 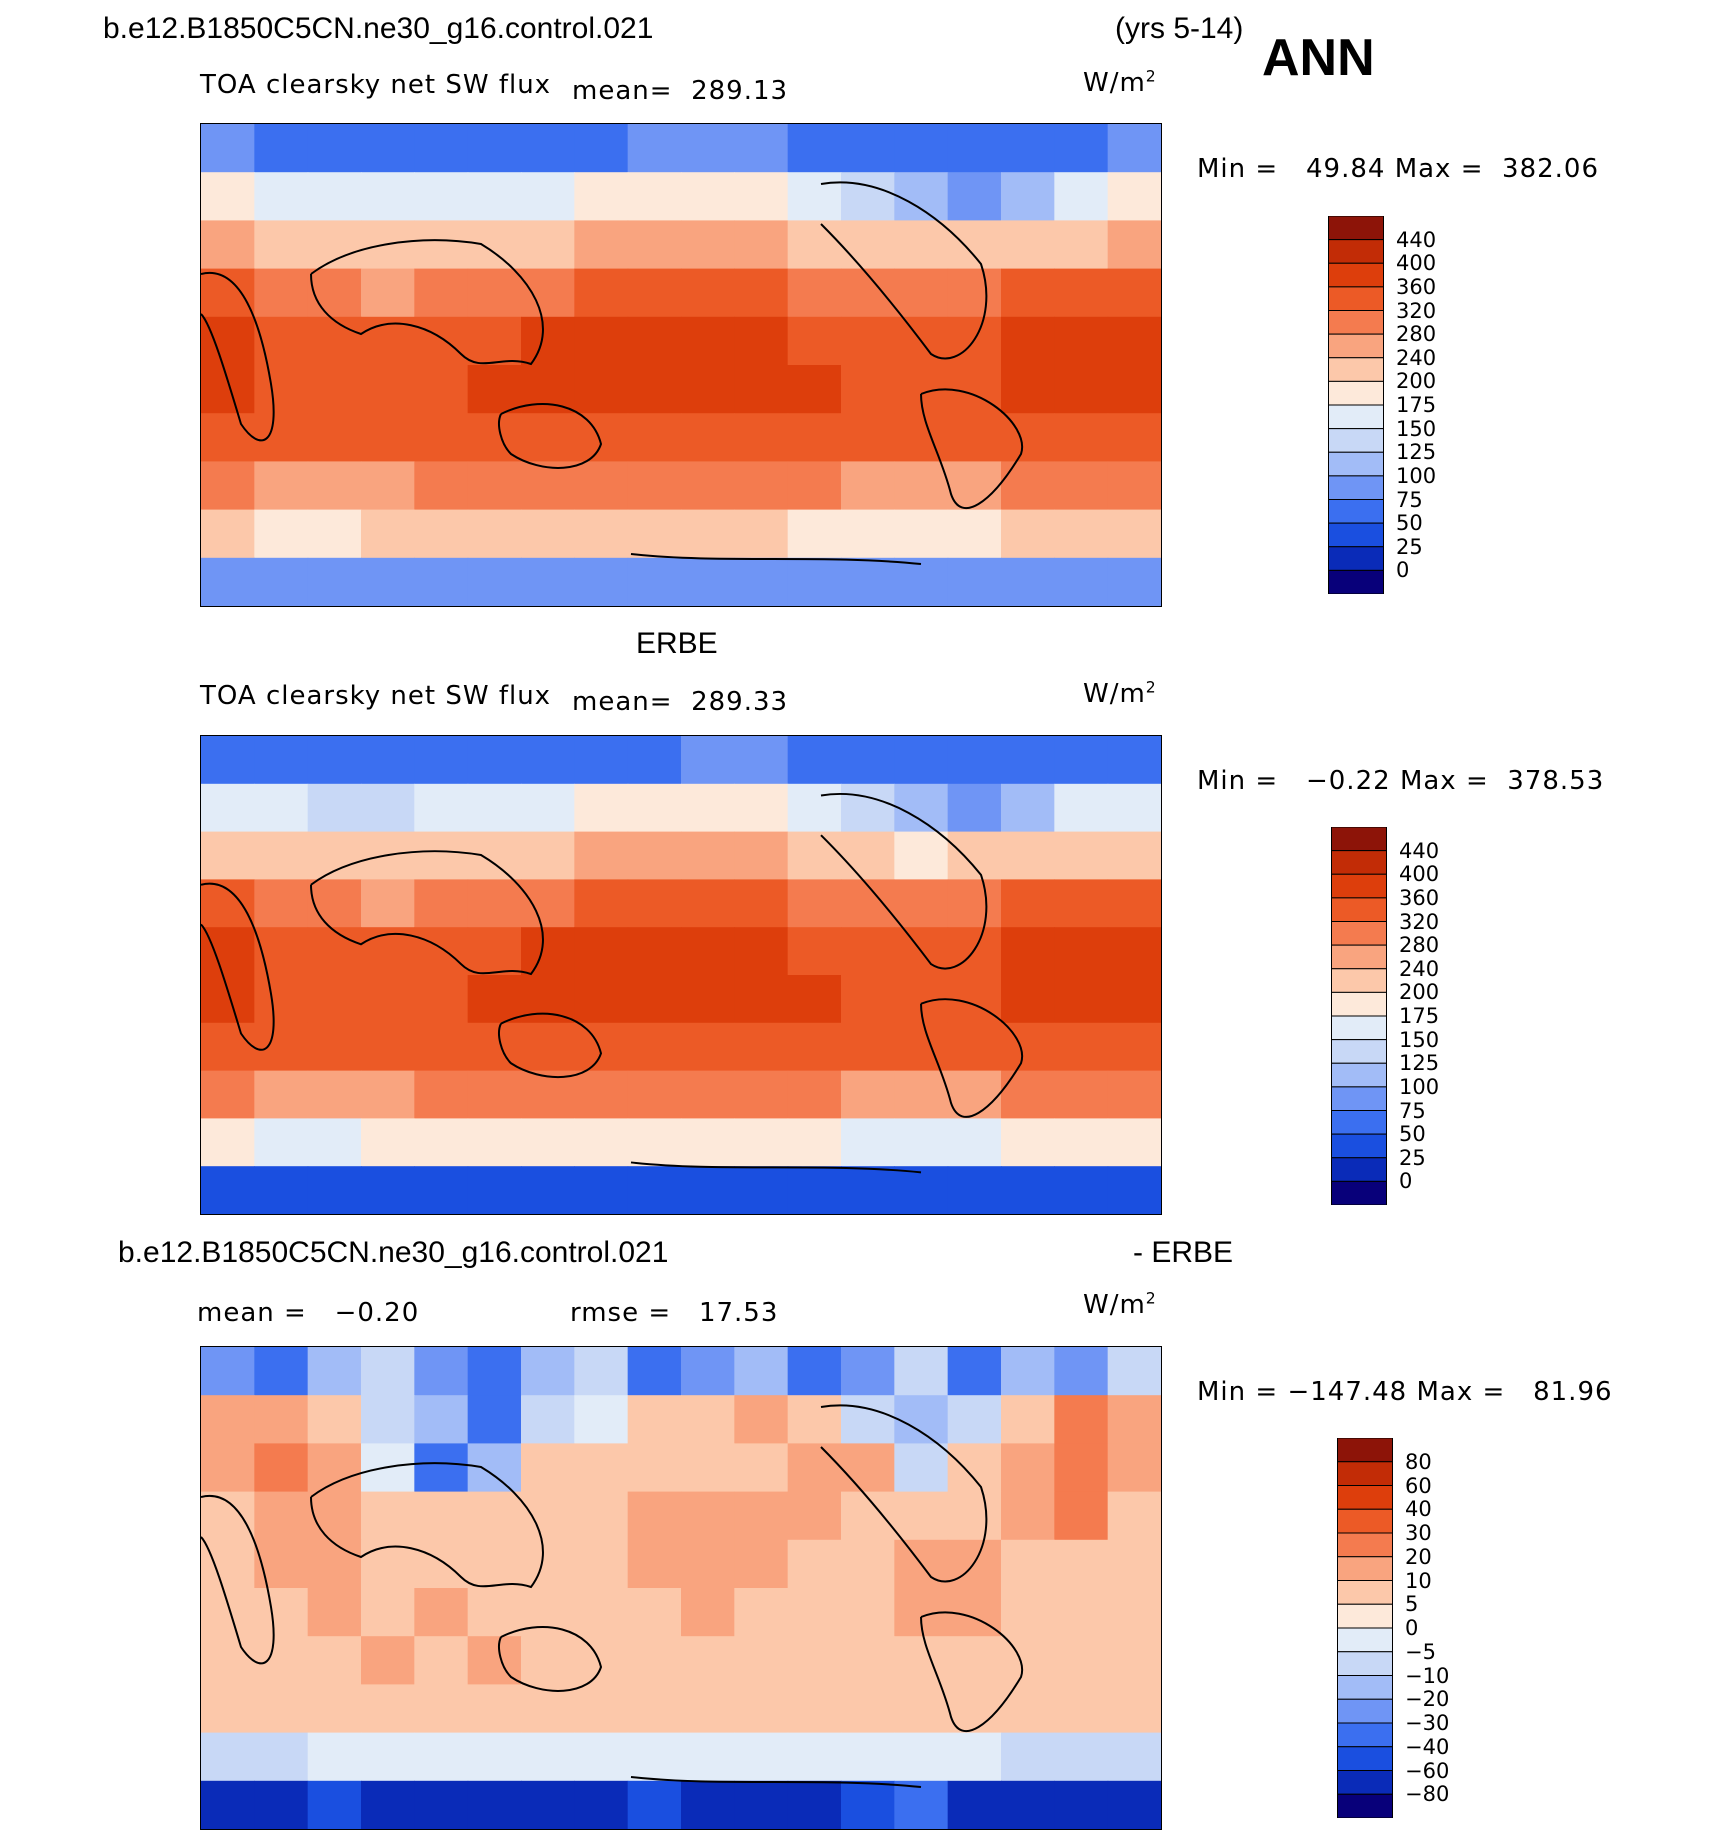 I want to click on panel3-title-suffix: - ERBE, so click(x=1183, y=1252).